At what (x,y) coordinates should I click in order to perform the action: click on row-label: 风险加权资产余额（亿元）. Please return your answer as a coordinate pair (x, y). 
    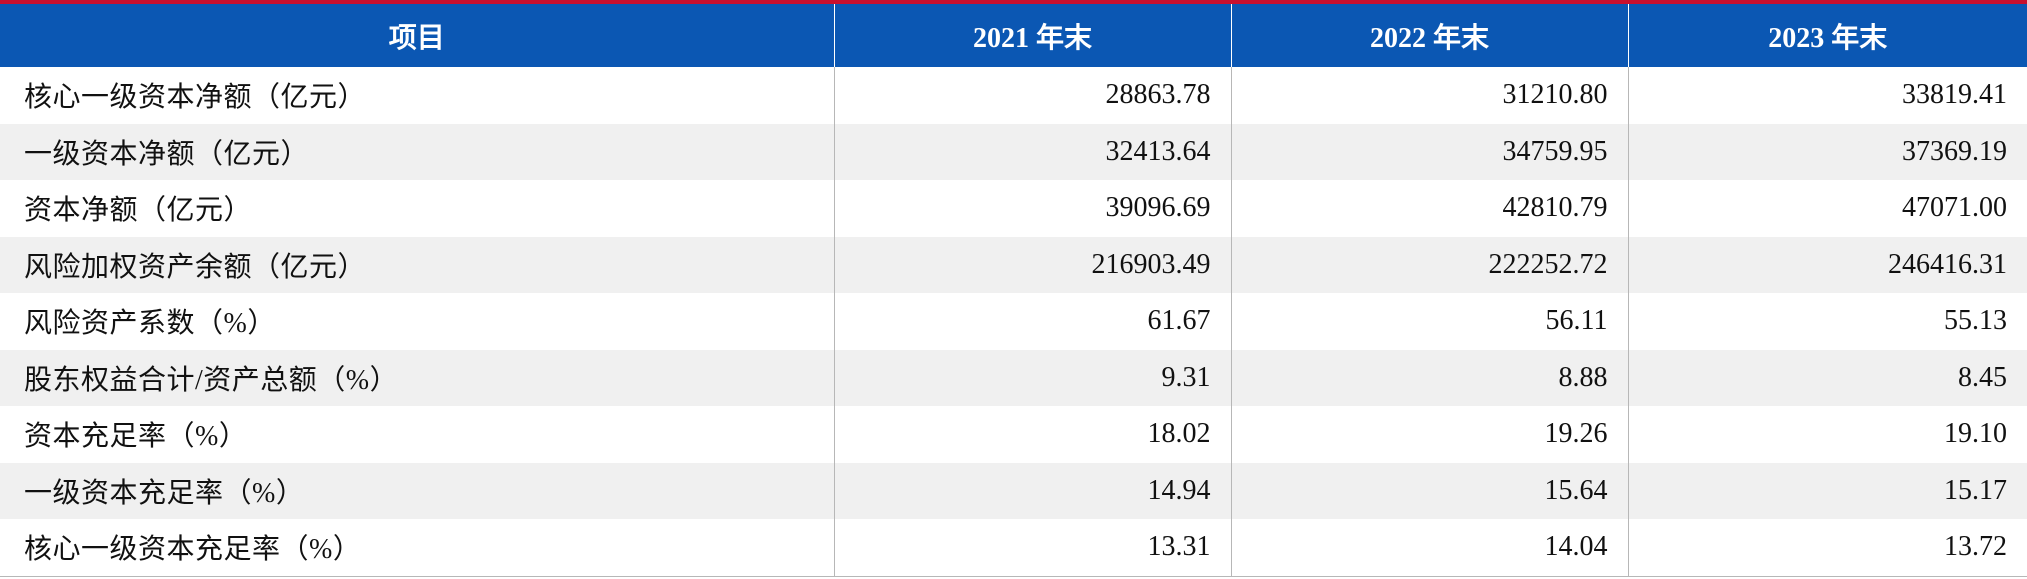
    Looking at the image, I should click on (417, 264).